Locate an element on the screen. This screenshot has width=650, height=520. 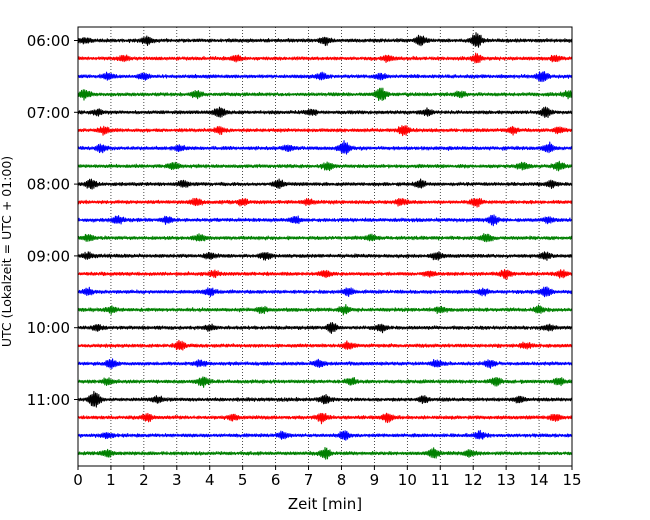
y-axis-label: UTC (Lokalzeit = UTC + 01:00) is located at coordinates (7, 251).